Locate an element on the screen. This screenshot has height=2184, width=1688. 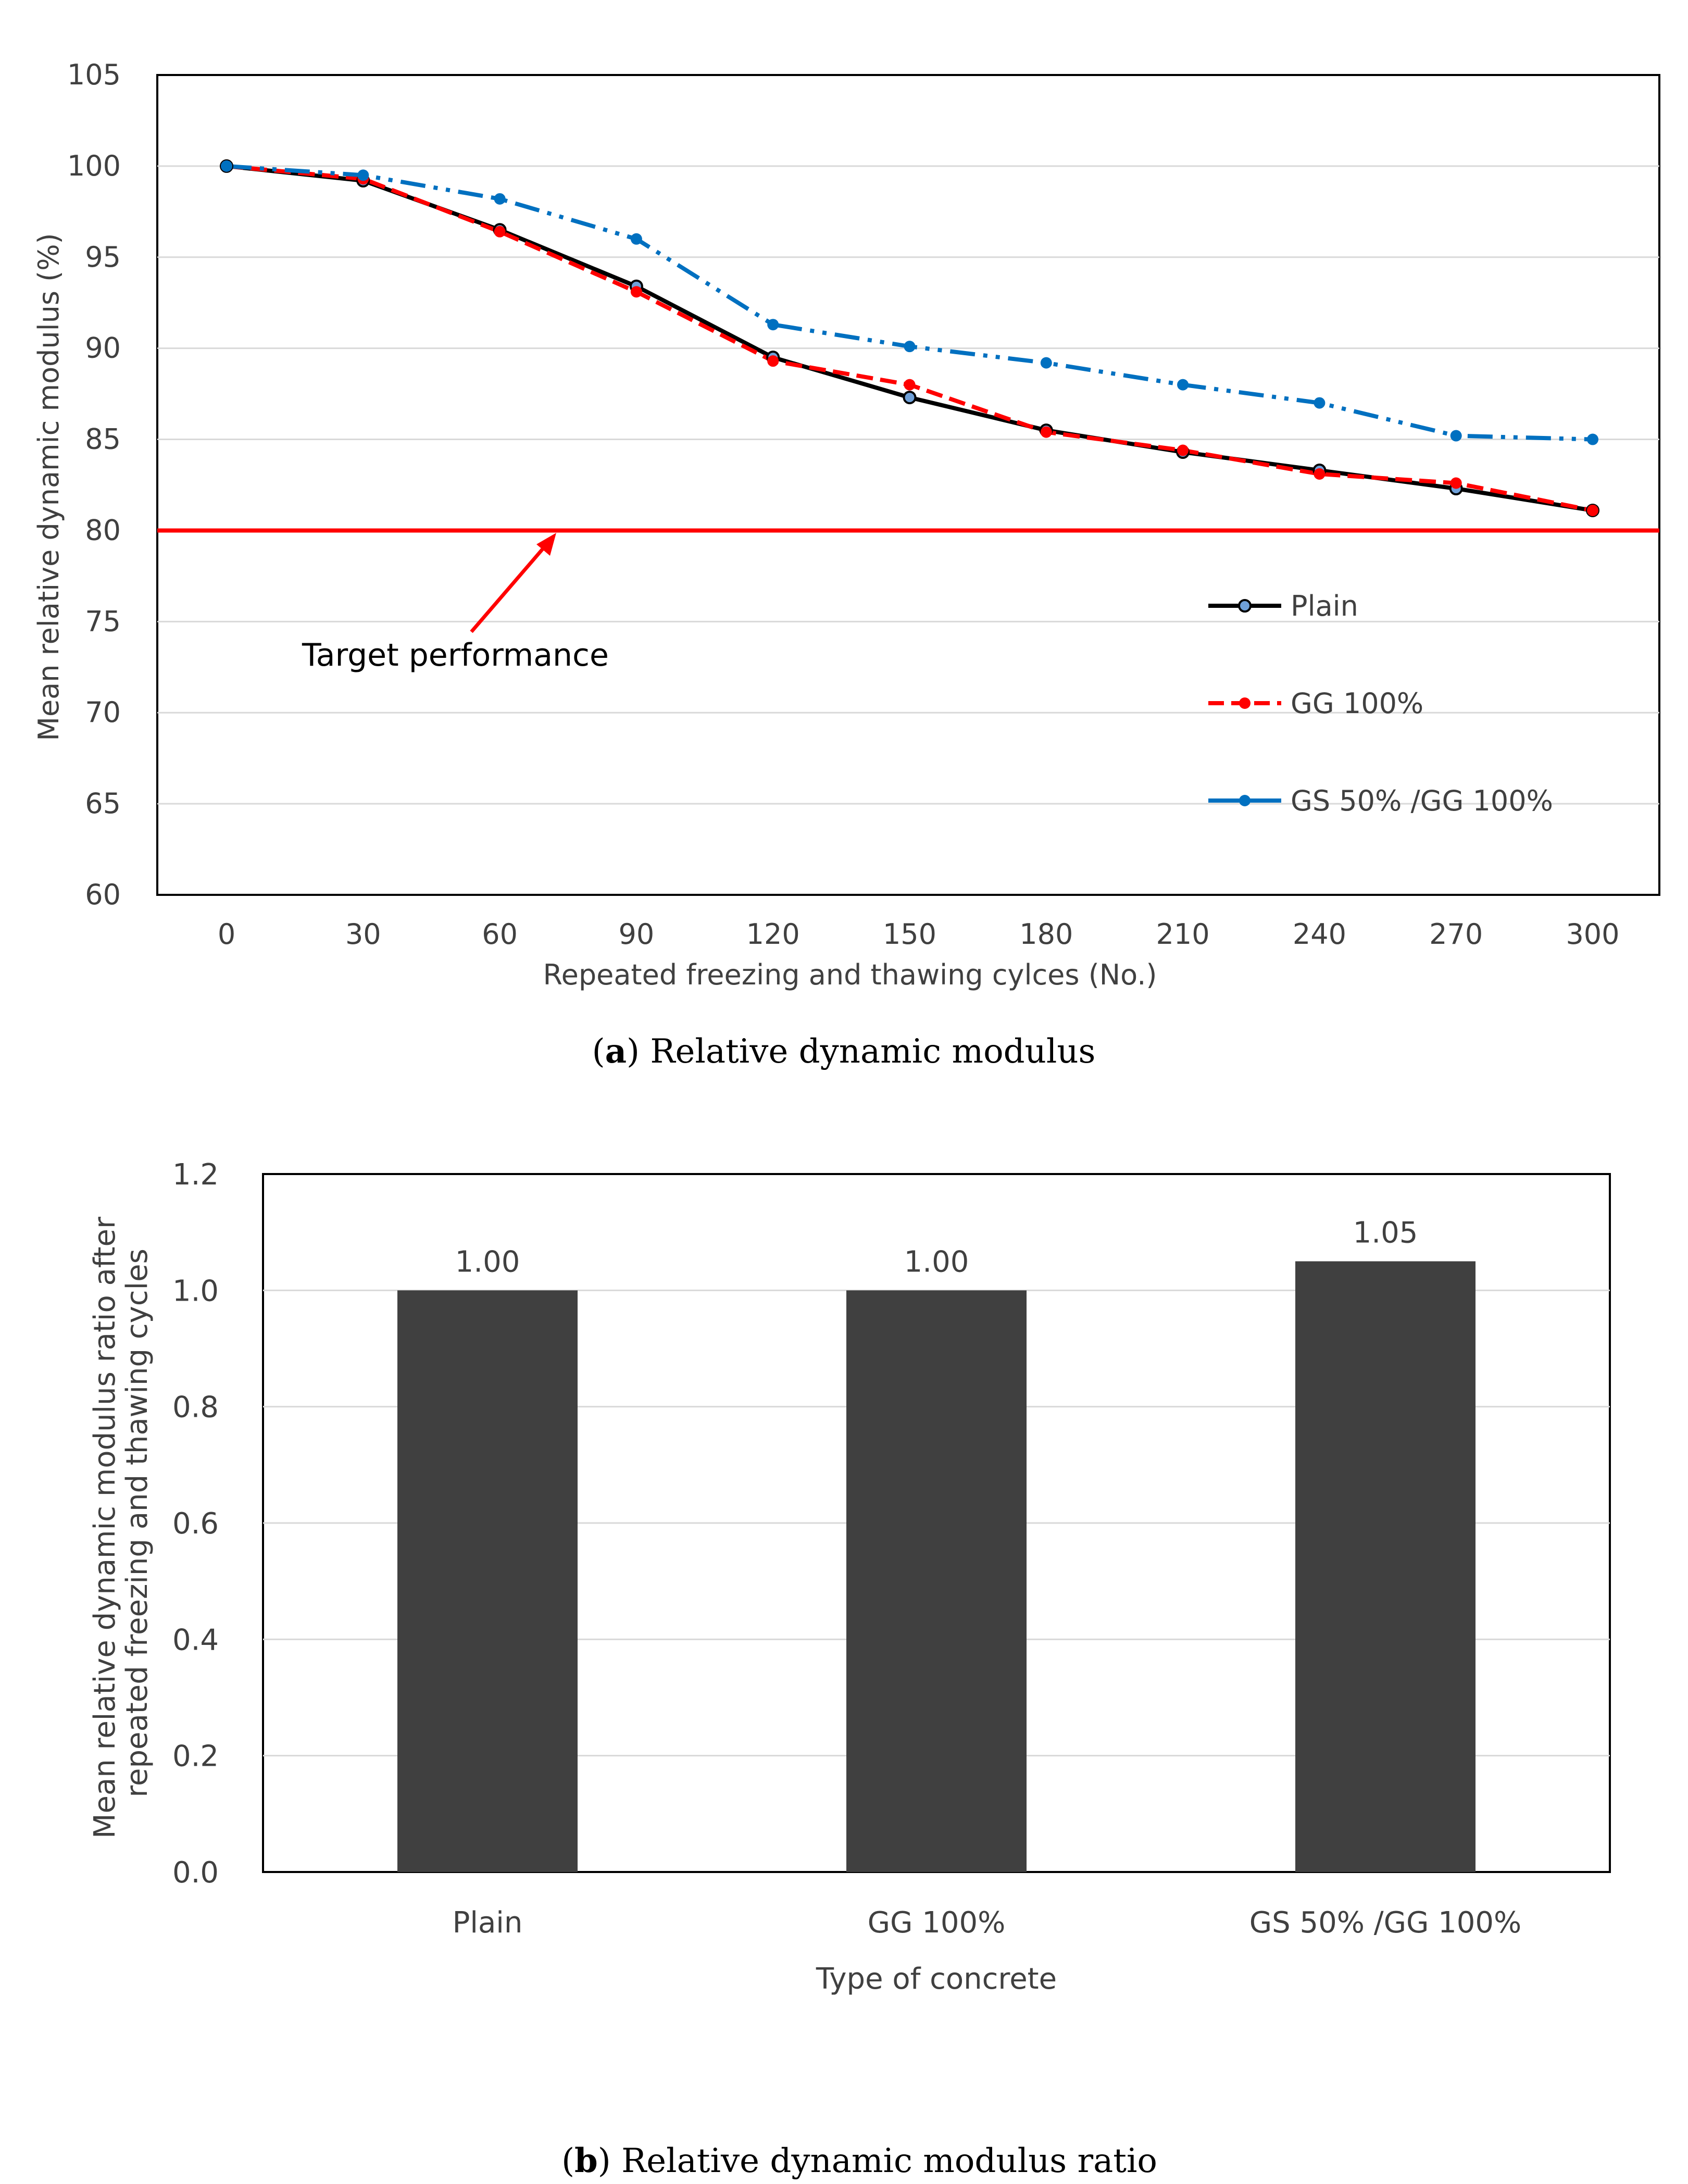
bar-y-tick-label: 1.0 is located at coordinates (195, 1291).